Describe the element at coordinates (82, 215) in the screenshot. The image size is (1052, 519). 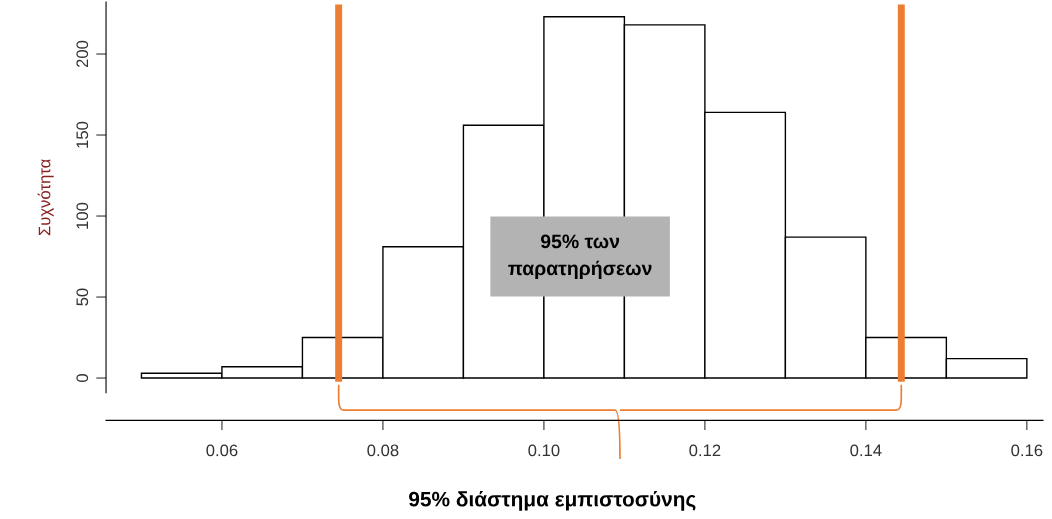
I see `y-tick-label: 100` at that location.